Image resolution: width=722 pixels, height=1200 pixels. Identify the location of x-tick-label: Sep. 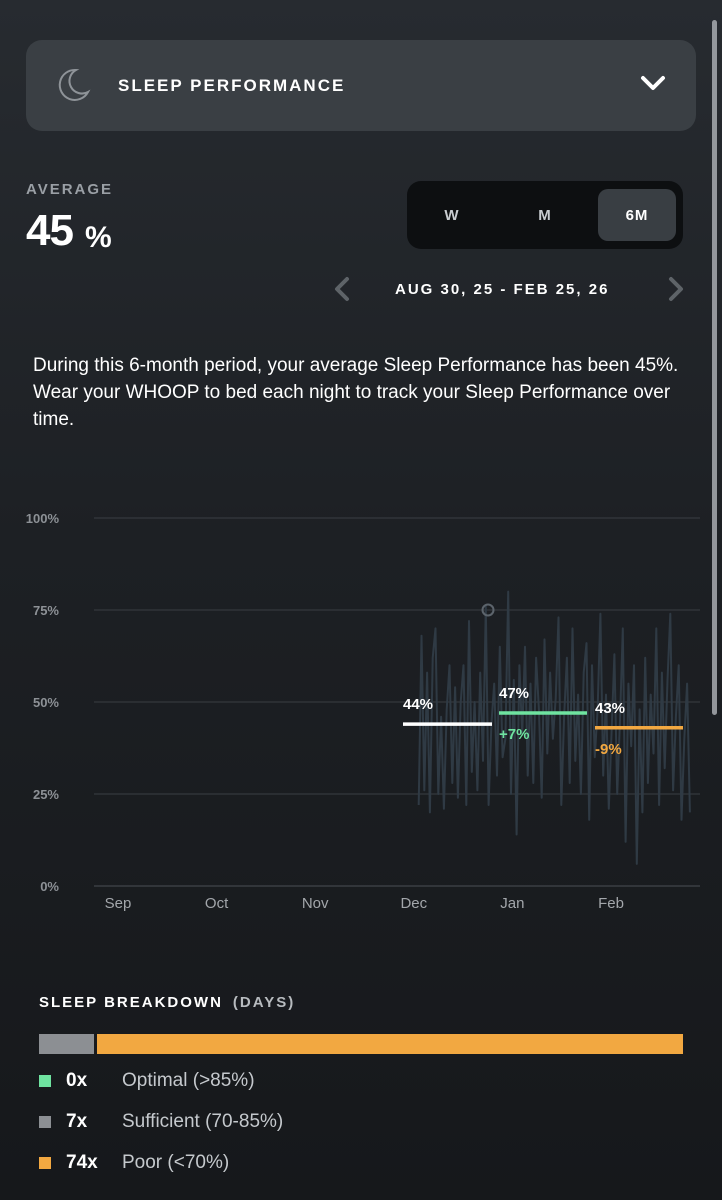
(118, 903).